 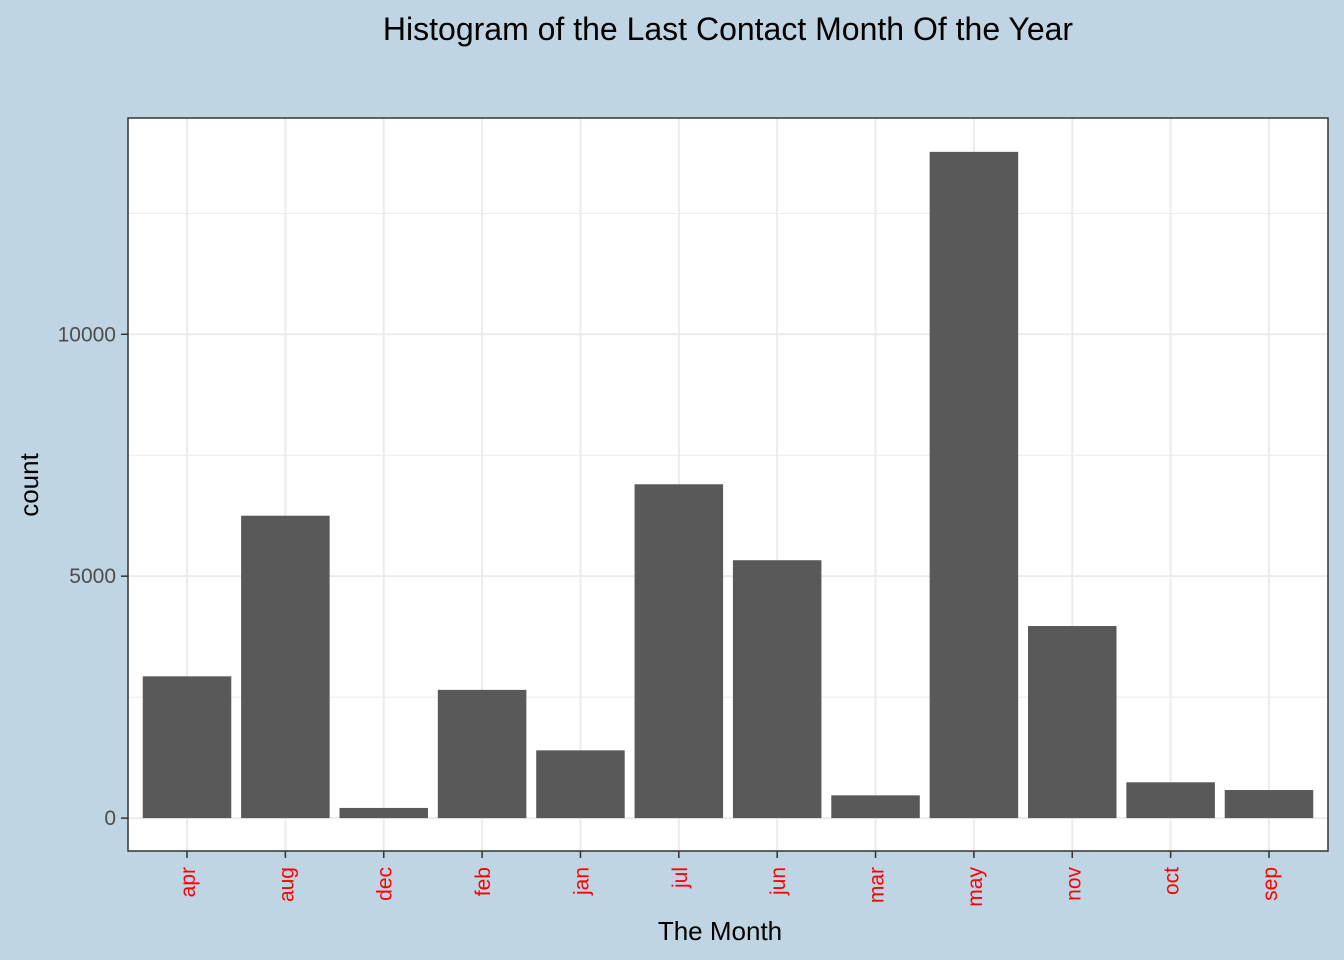 I want to click on x-tick-label: sep, so click(x=1270, y=884).